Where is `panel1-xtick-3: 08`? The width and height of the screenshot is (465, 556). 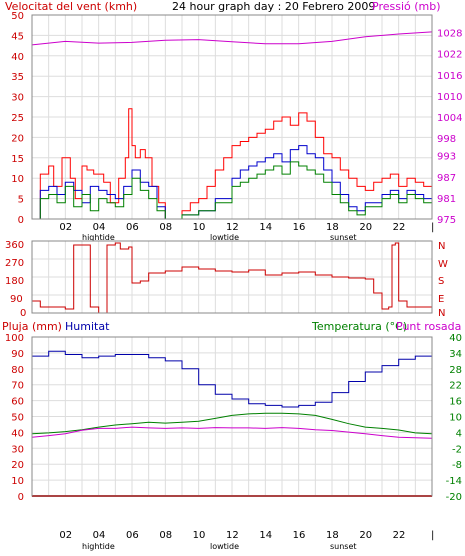 panel1-xtick-3: 08 is located at coordinates (165, 227).